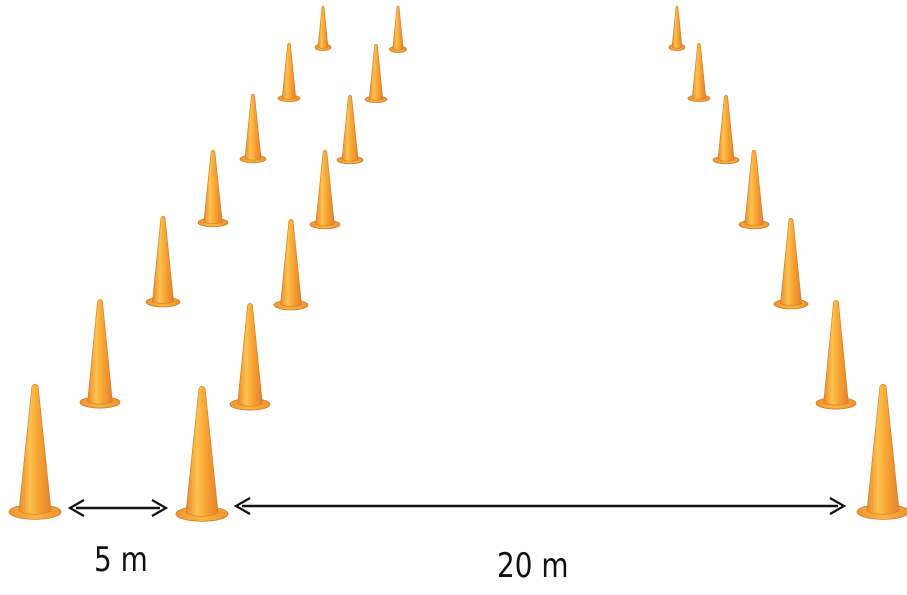 This screenshot has height=595, width=907. I want to click on dimension-arrows, so click(457, 507).